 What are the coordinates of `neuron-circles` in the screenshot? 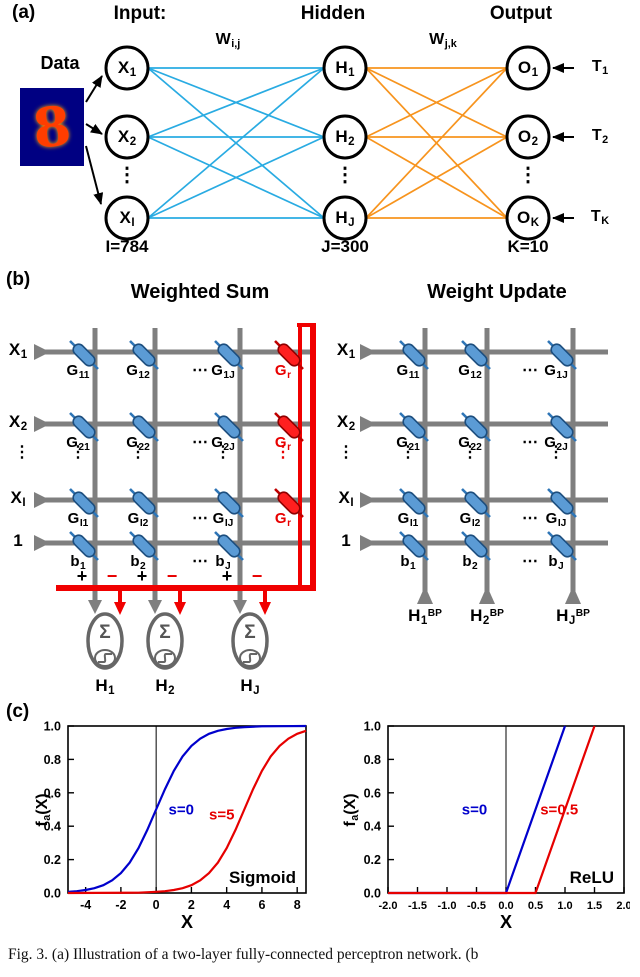 It's located at (327, 143).